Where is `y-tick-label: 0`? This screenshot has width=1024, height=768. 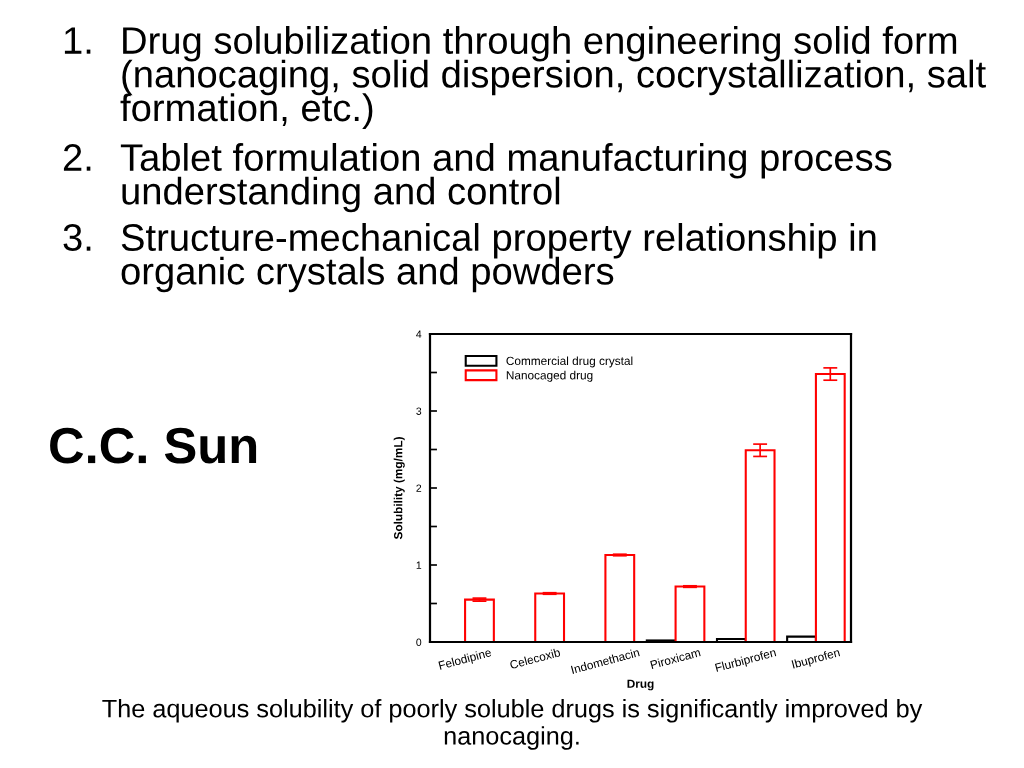
y-tick-label: 0 is located at coordinates (419, 642).